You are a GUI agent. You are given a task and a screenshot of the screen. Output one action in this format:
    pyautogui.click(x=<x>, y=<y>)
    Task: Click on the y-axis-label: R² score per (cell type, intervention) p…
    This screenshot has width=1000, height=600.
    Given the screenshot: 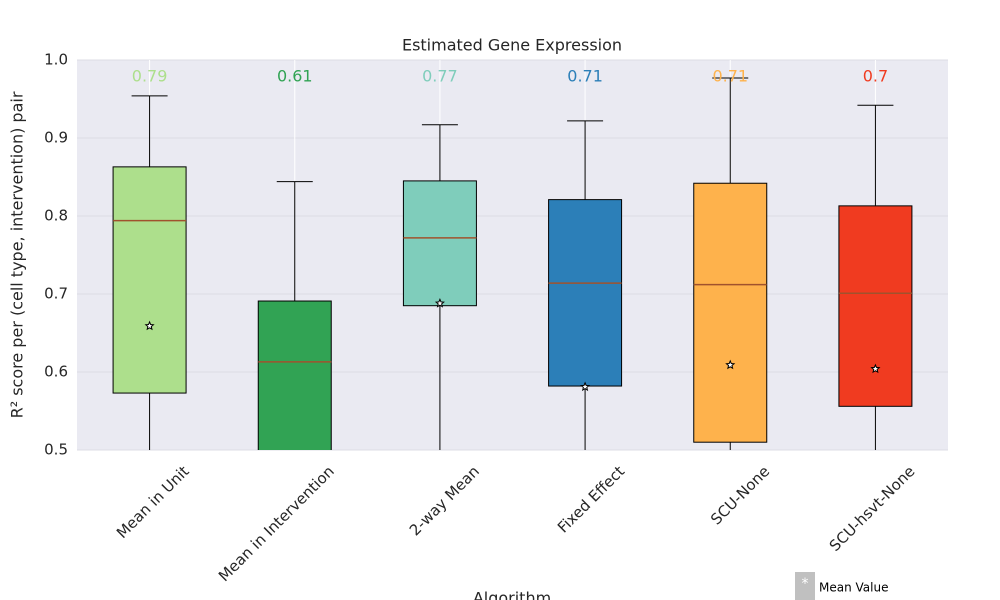 What is the action you would take?
    pyautogui.click(x=17, y=254)
    